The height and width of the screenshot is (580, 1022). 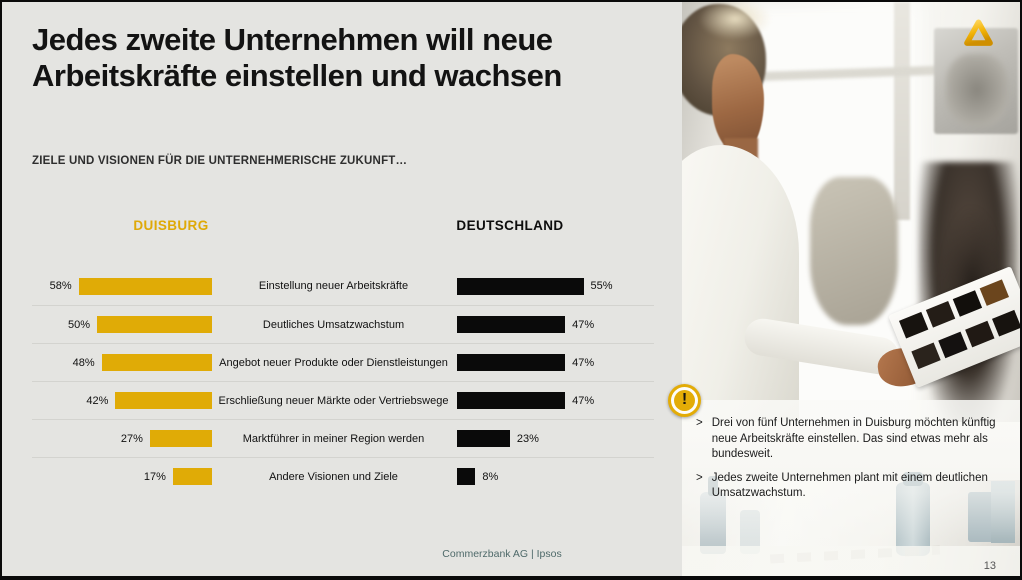 I want to click on duisburg-value-label: 48%, so click(x=83, y=362).